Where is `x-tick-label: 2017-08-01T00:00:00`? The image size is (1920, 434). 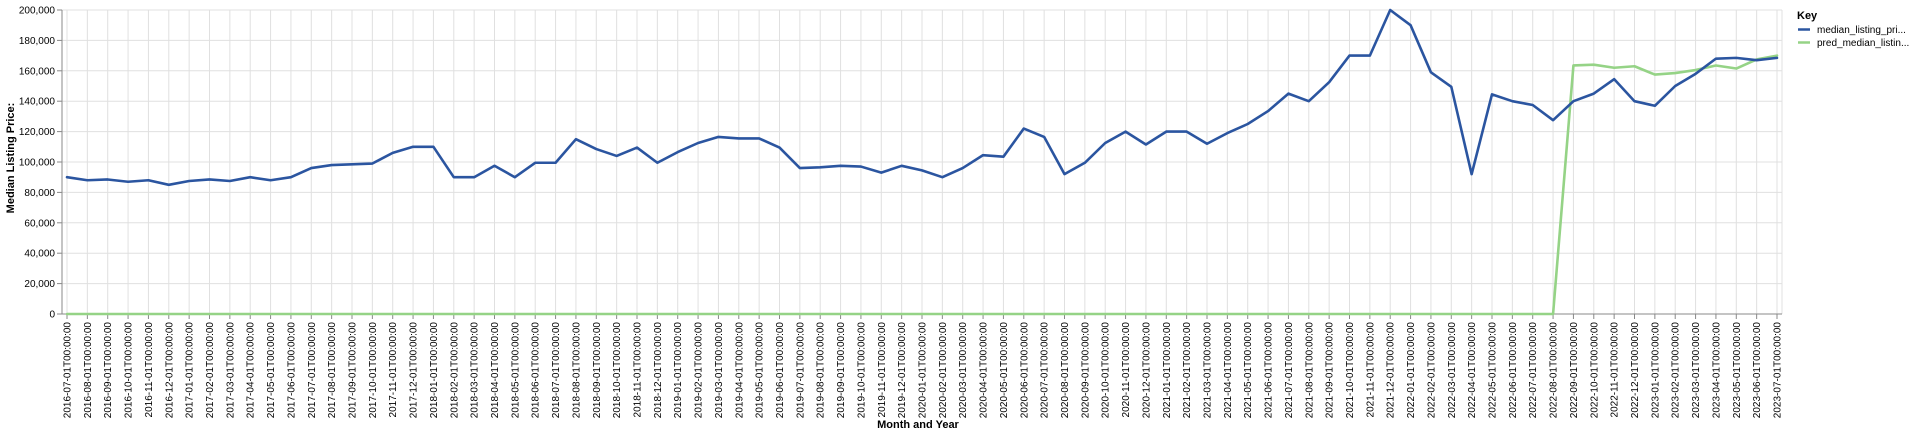 x-tick-label: 2017-08-01T00:00:00 is located at coordinates (332, 370).